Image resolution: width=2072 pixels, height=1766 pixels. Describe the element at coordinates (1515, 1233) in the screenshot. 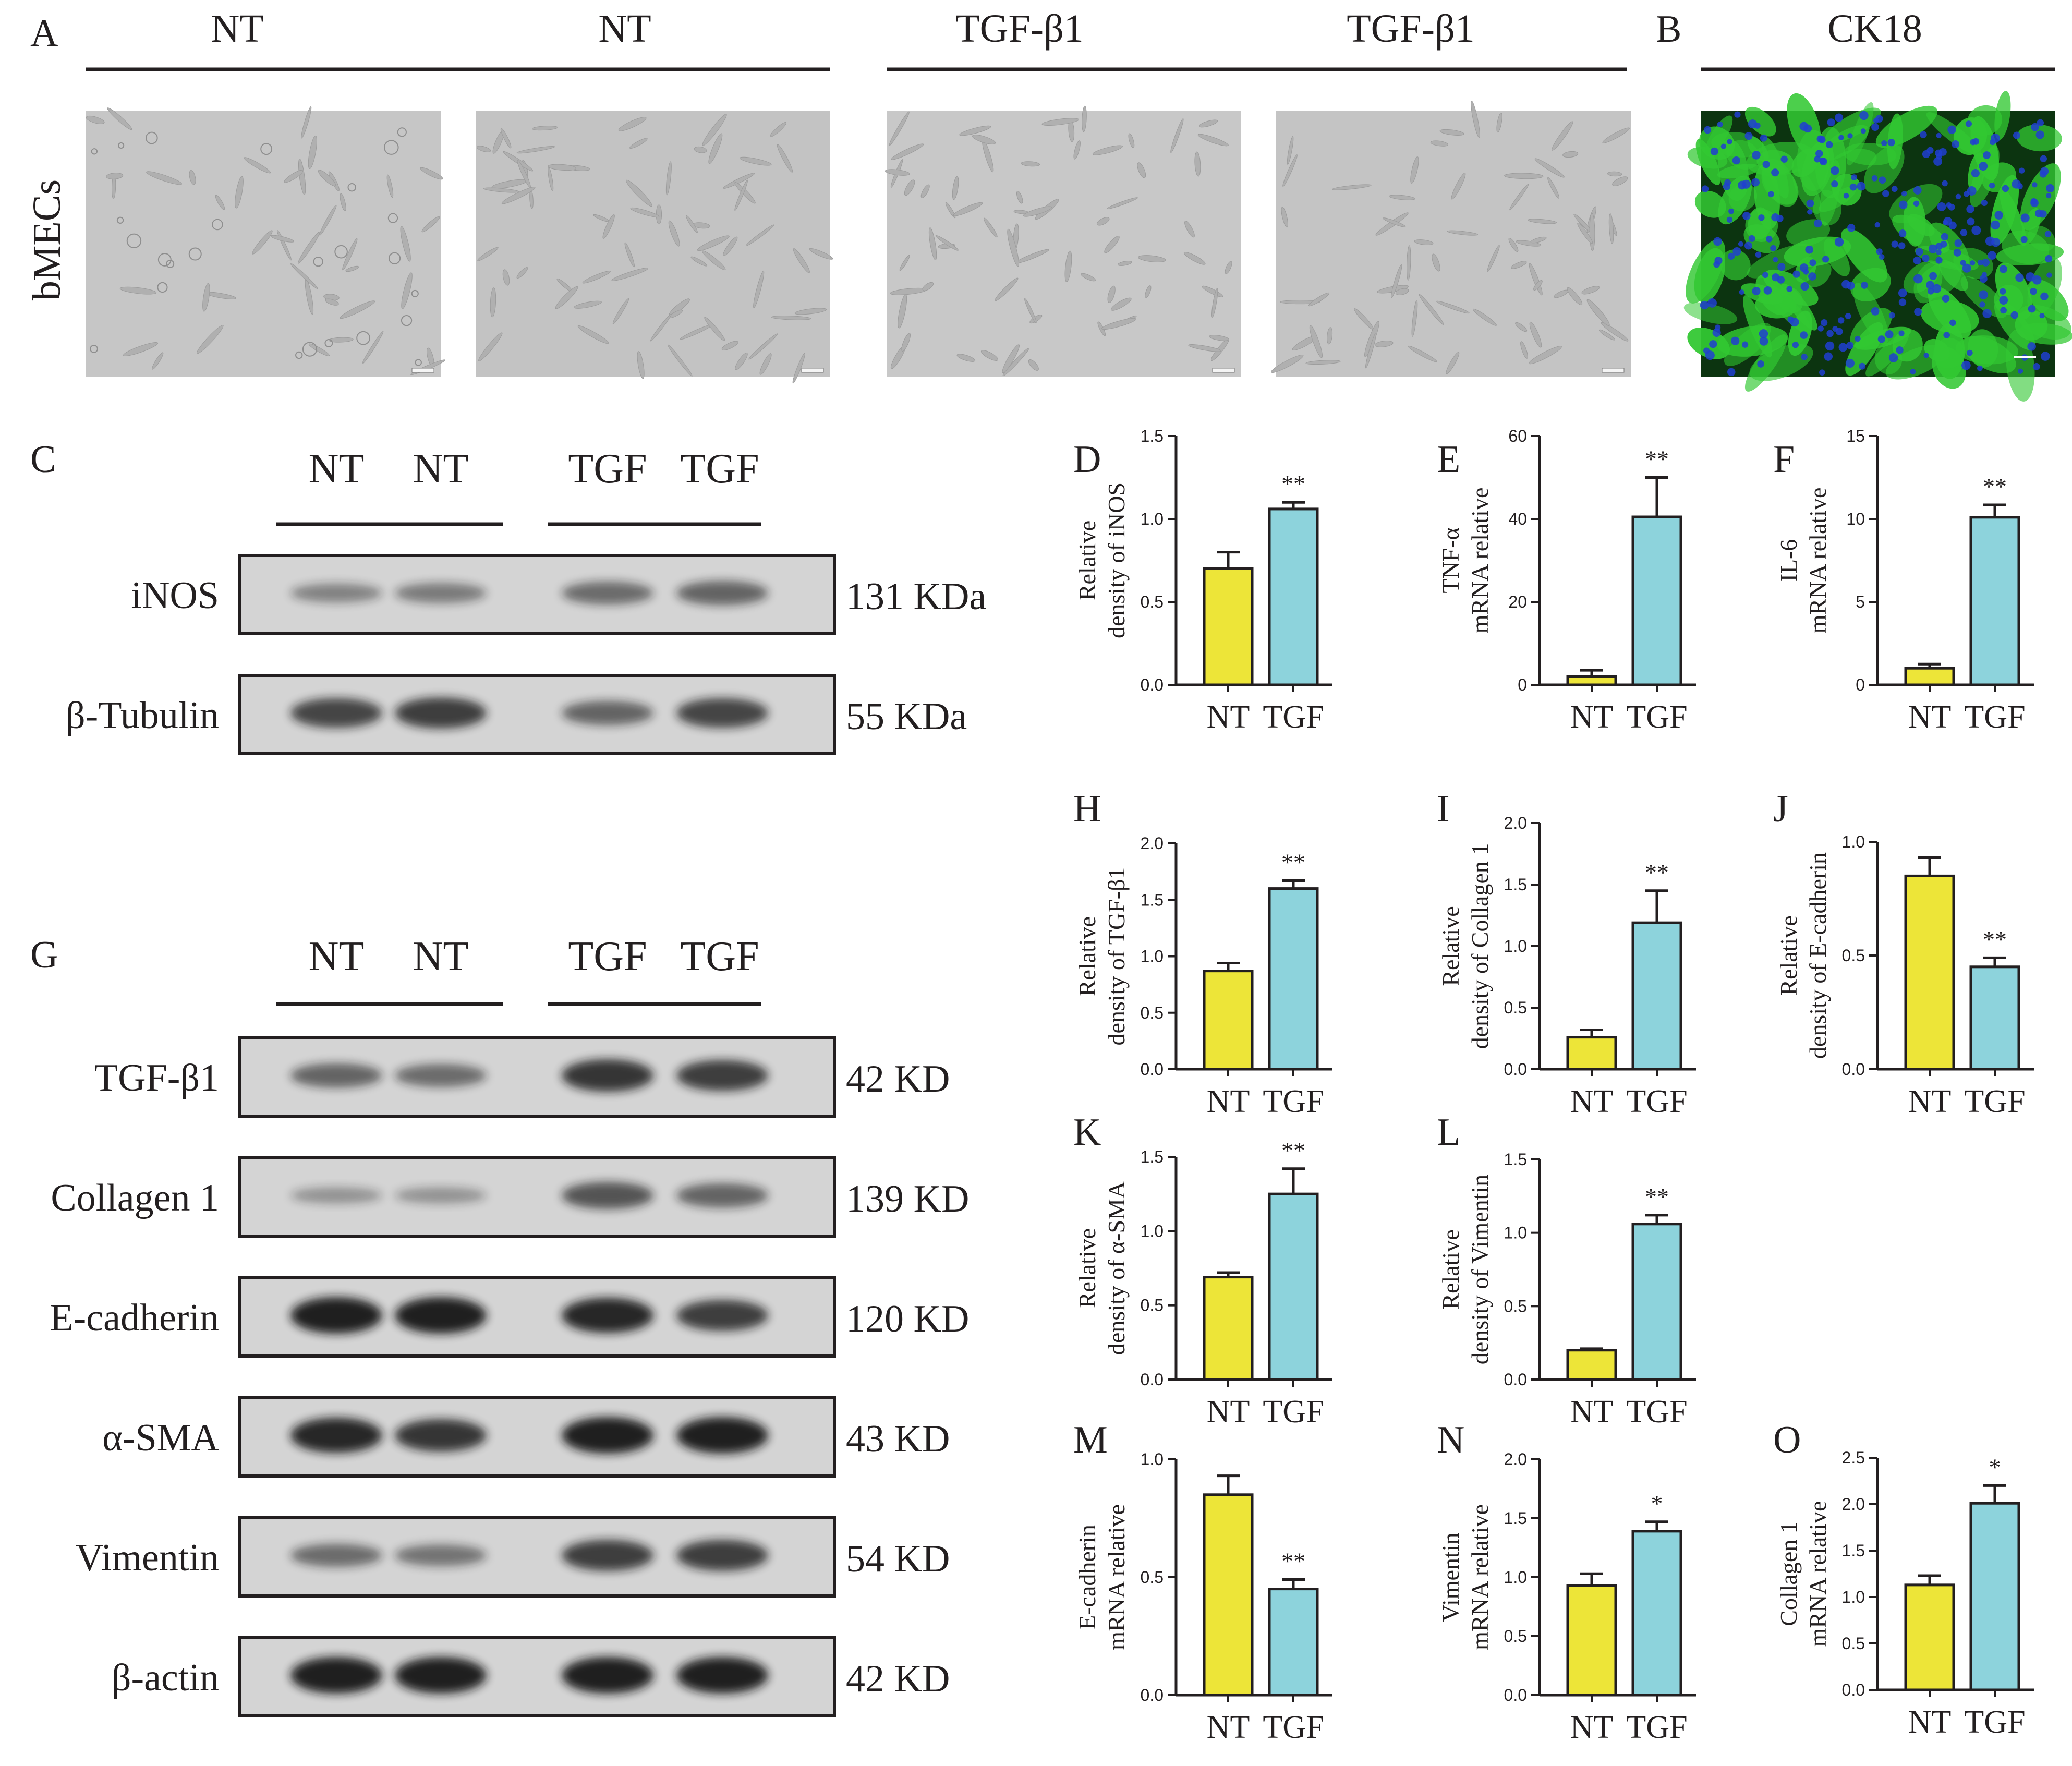

I see `y-tick-label: 1.0` at that location.